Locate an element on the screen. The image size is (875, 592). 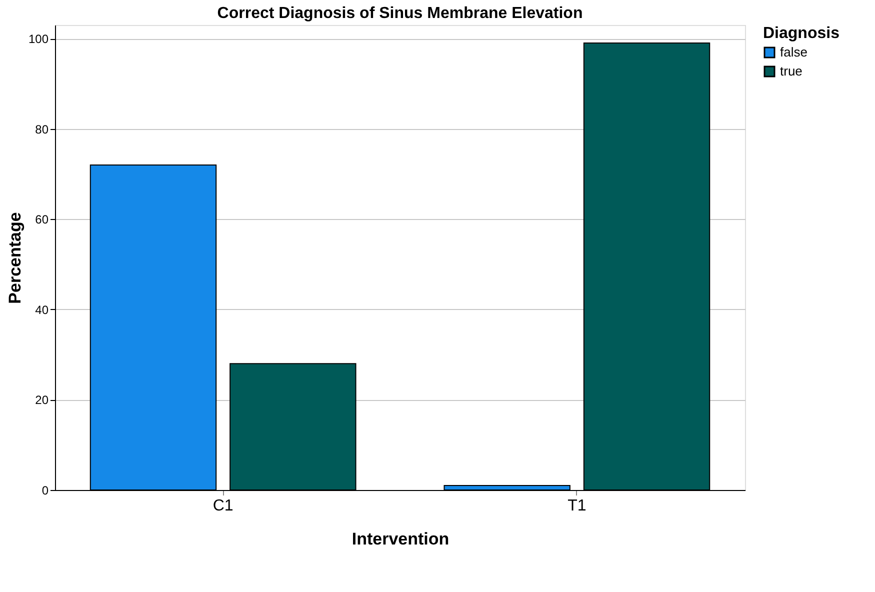
legend-title: Diagnosis is located at coordinates (801, 33).